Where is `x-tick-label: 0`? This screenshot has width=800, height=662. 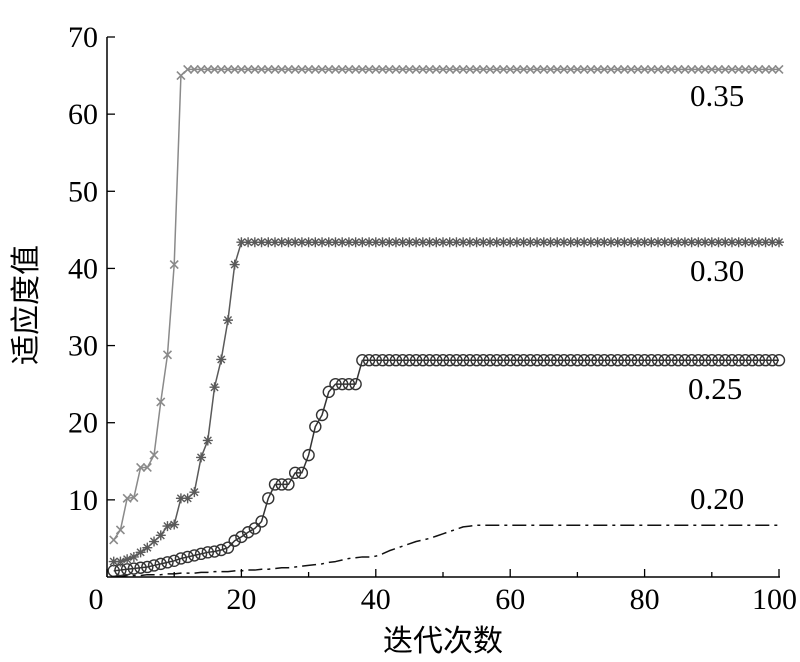
x-tick-label: 0 is located at coordinates (96, 599).